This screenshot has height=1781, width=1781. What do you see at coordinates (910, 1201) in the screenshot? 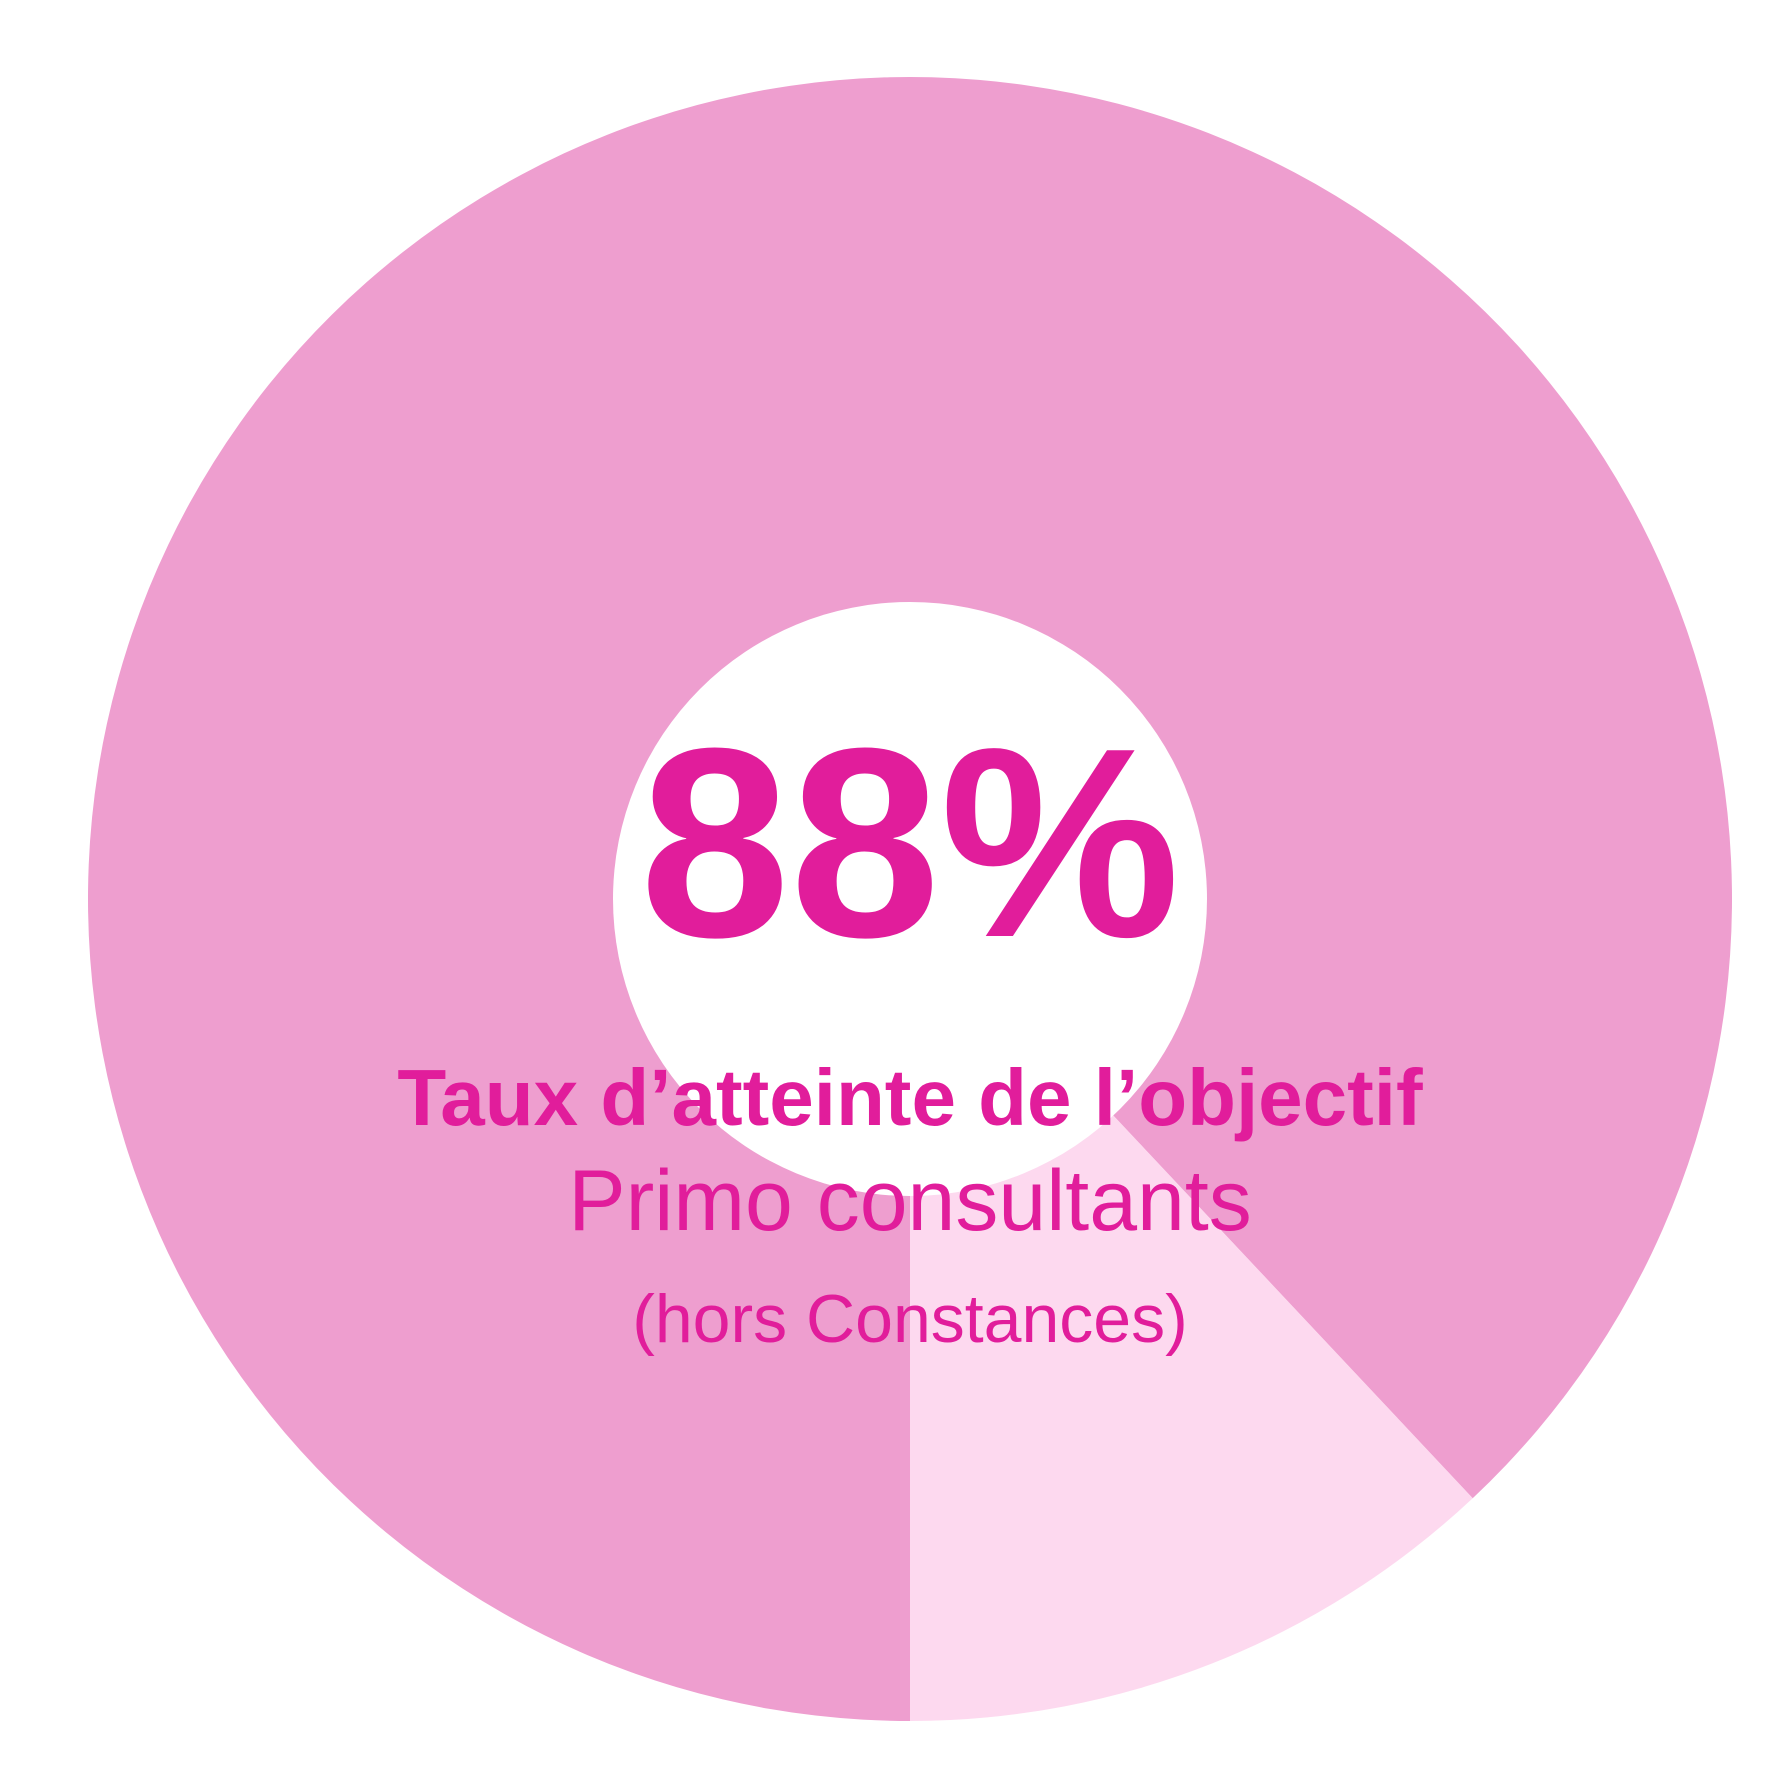
I see `chart-subtitle: Primo consultants` at bounding box center [910, 1201].